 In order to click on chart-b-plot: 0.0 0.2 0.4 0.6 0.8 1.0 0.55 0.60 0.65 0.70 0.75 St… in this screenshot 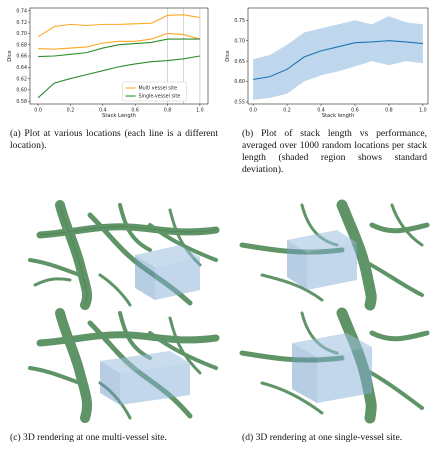, I will do `click(327, 63)`.